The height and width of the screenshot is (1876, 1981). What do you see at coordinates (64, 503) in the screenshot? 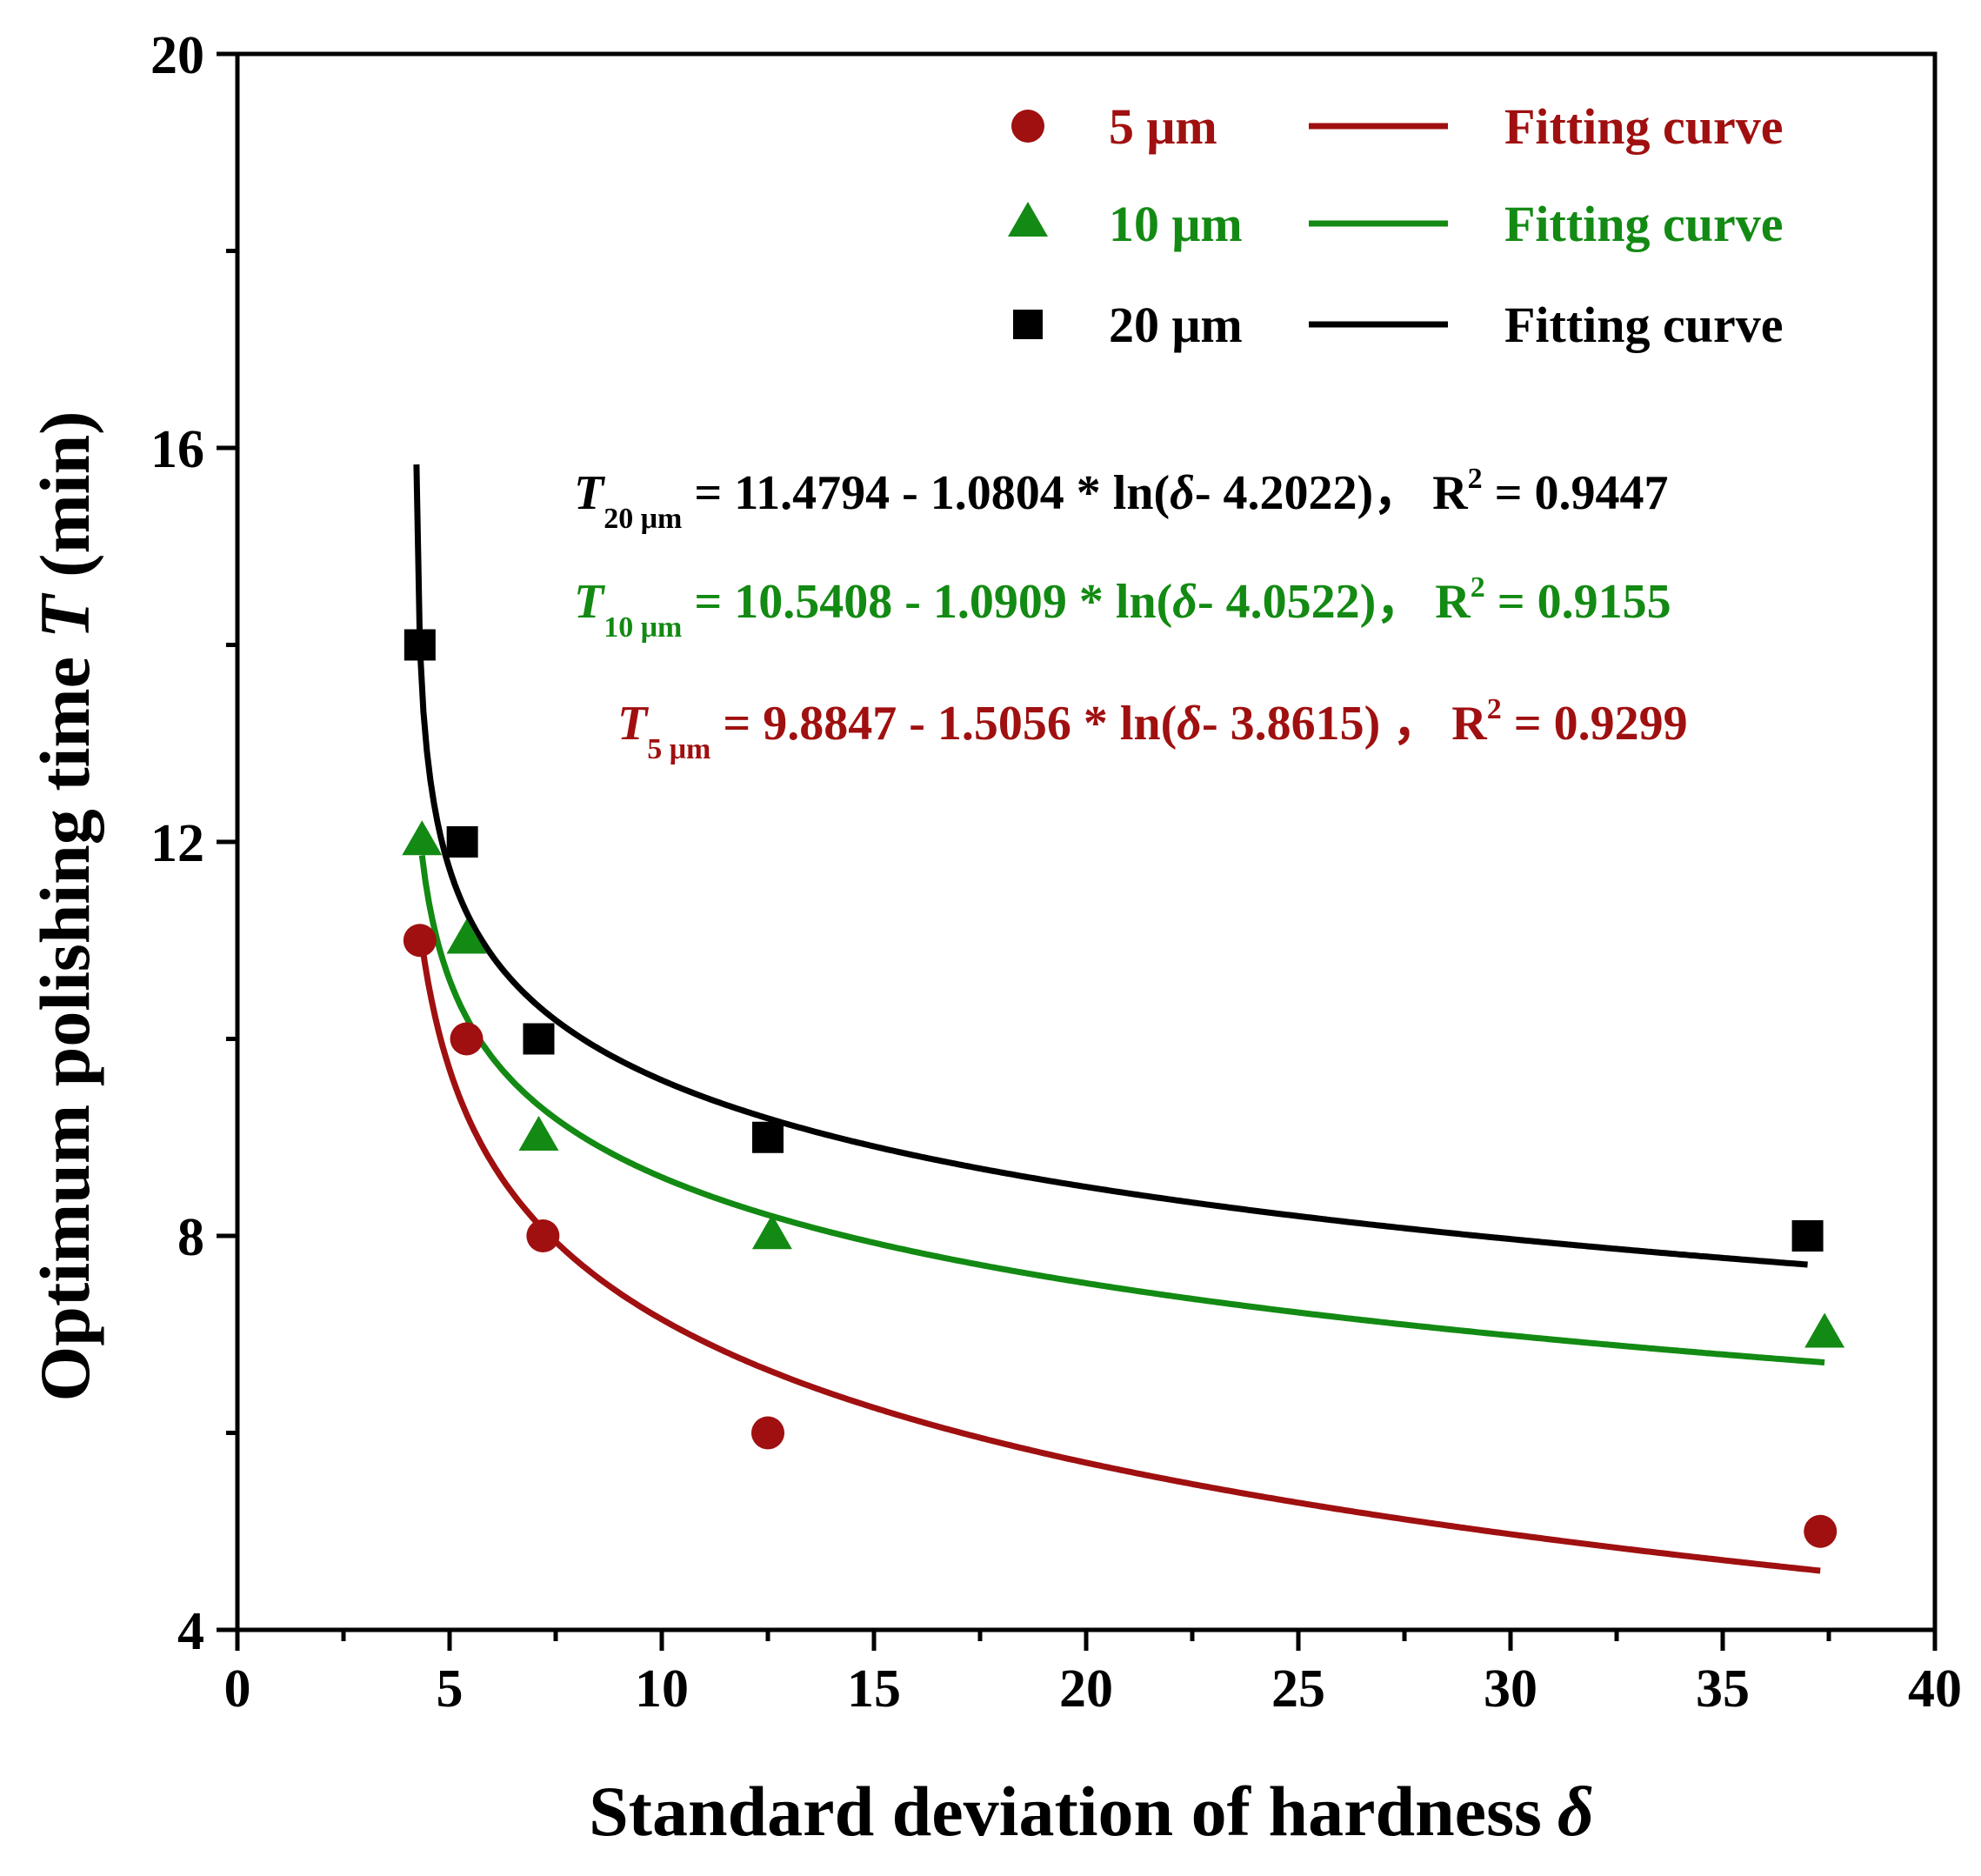
I see `y-axis-title-unit: (min)` at bounding box center [64, 503].